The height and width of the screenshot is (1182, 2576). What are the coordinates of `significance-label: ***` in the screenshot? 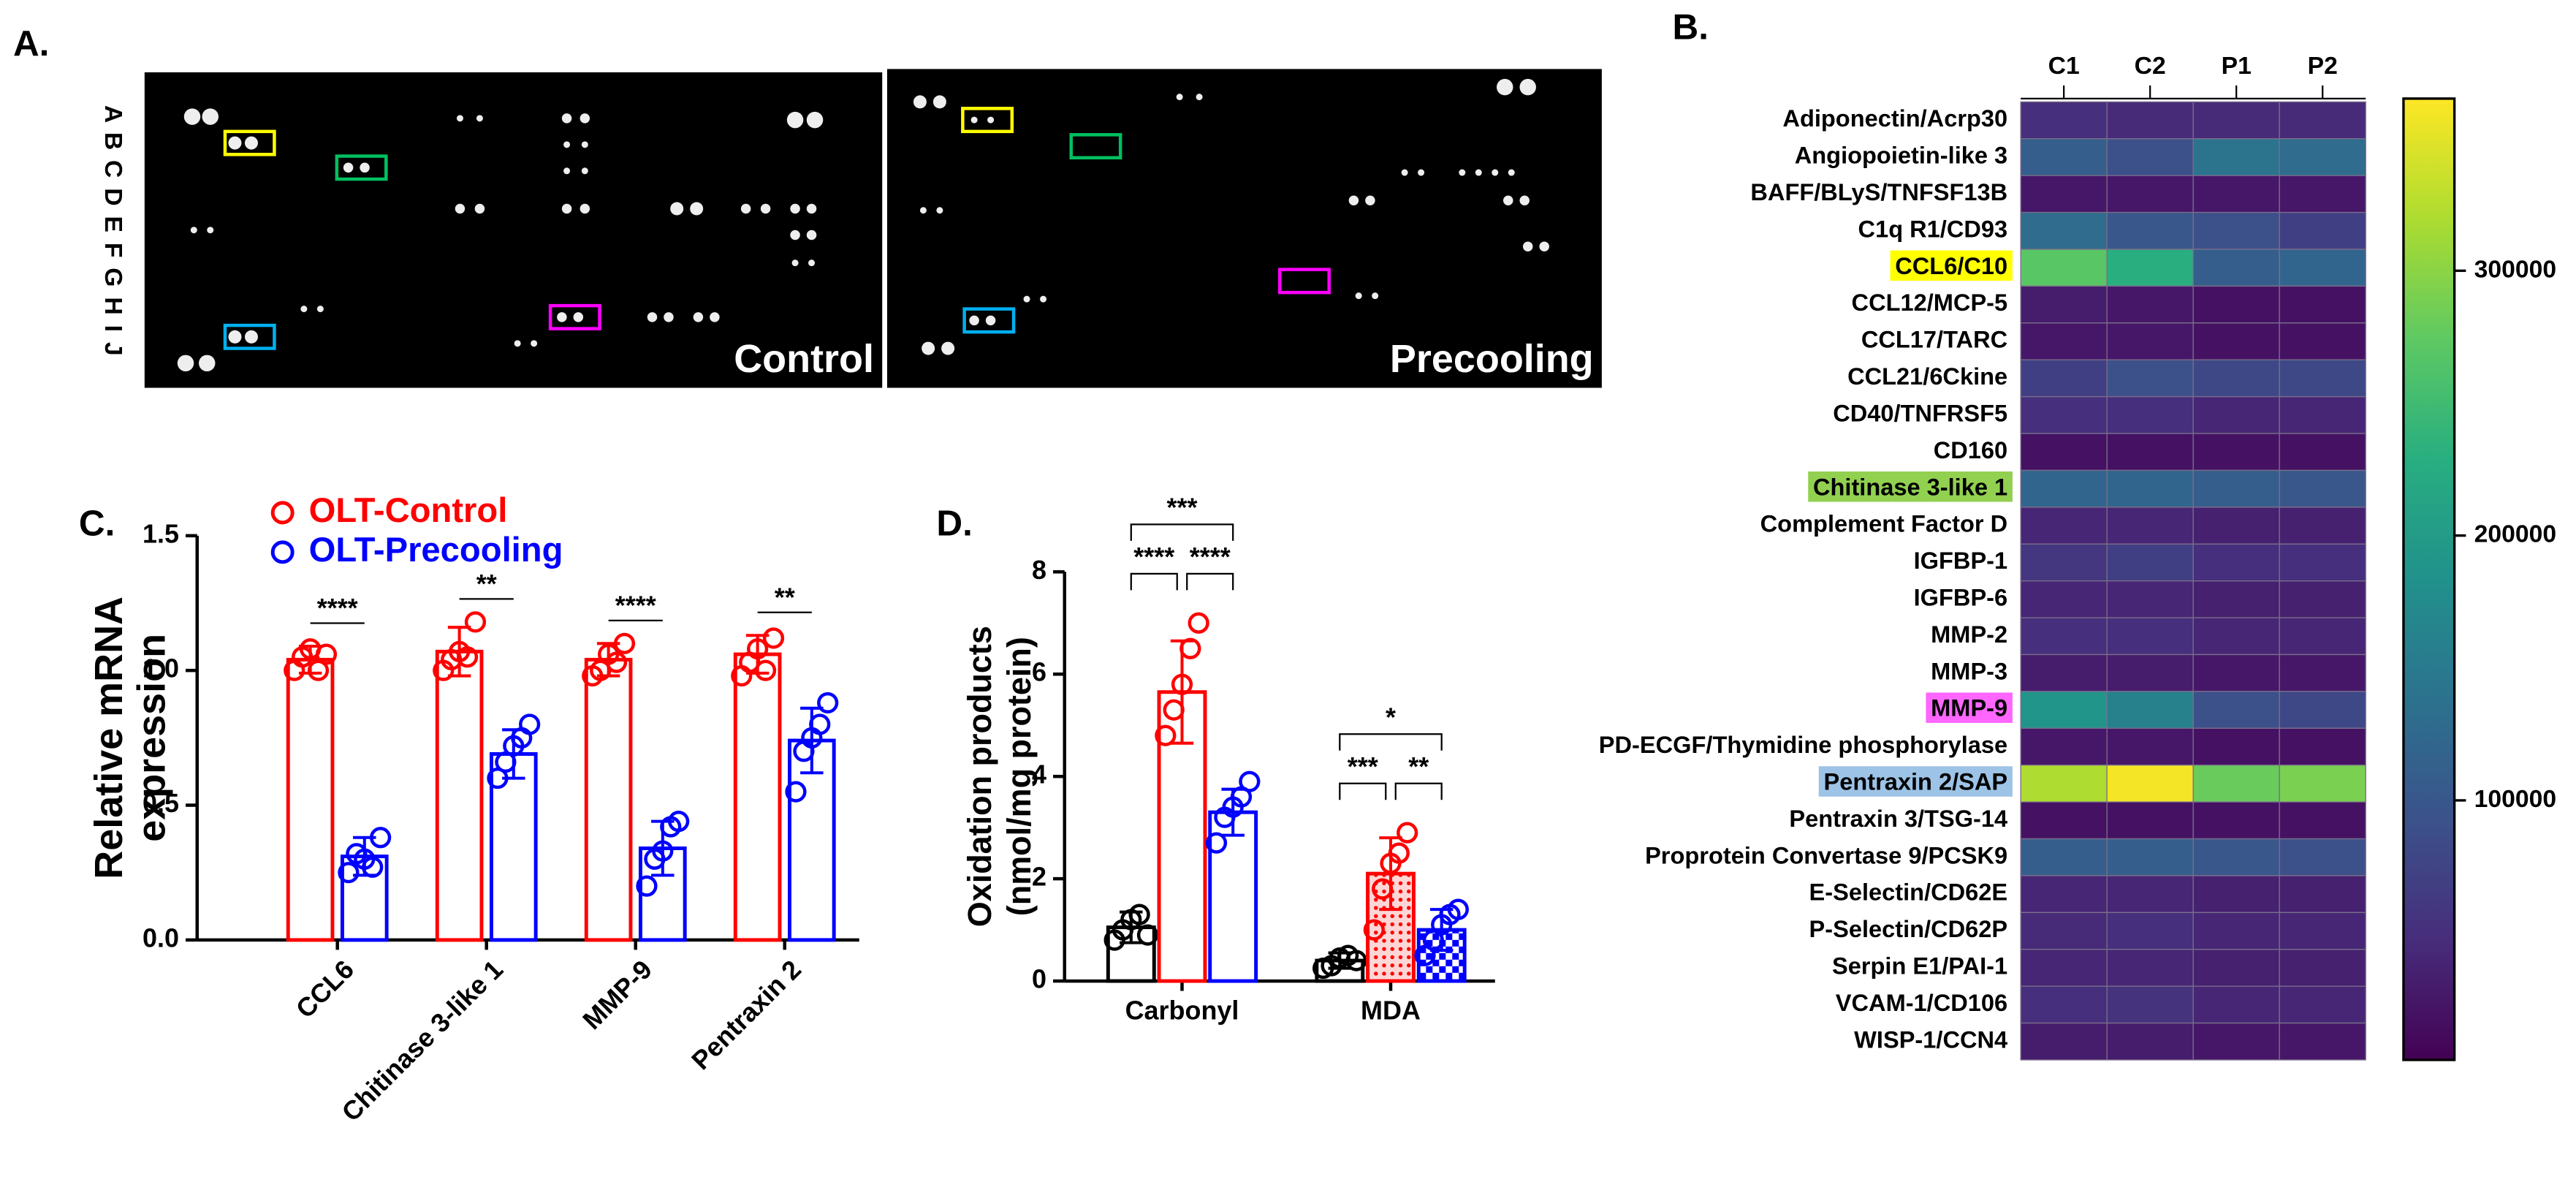 It's located at (1363, 766).